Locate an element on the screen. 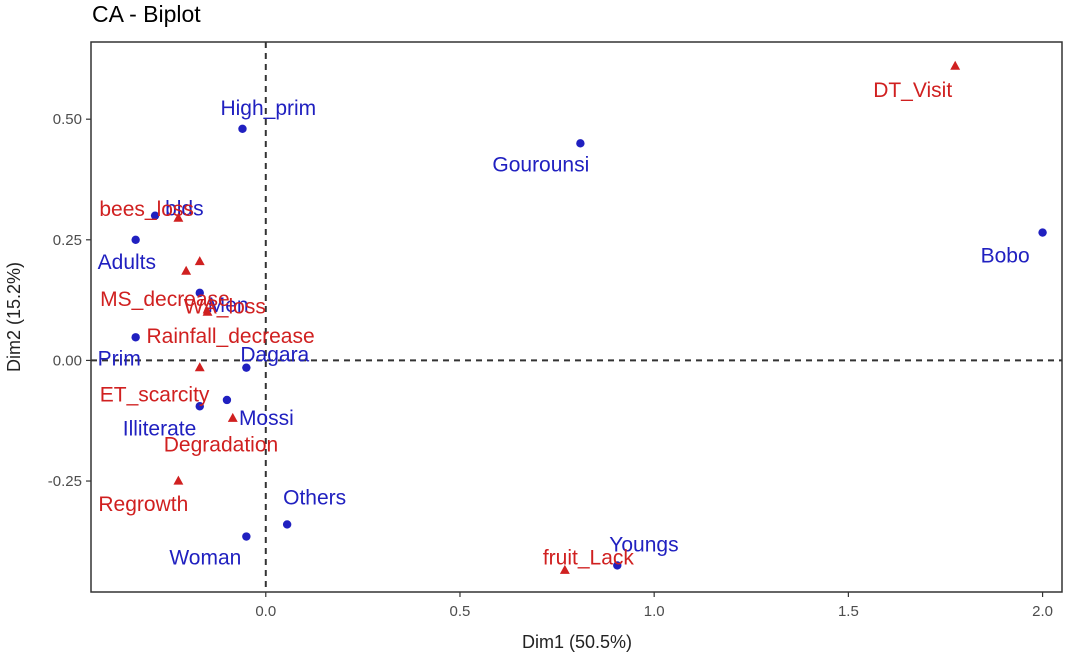 The width and height of the screenshot is (1067, 662). point-dagara is located at coordinates (246, 367).